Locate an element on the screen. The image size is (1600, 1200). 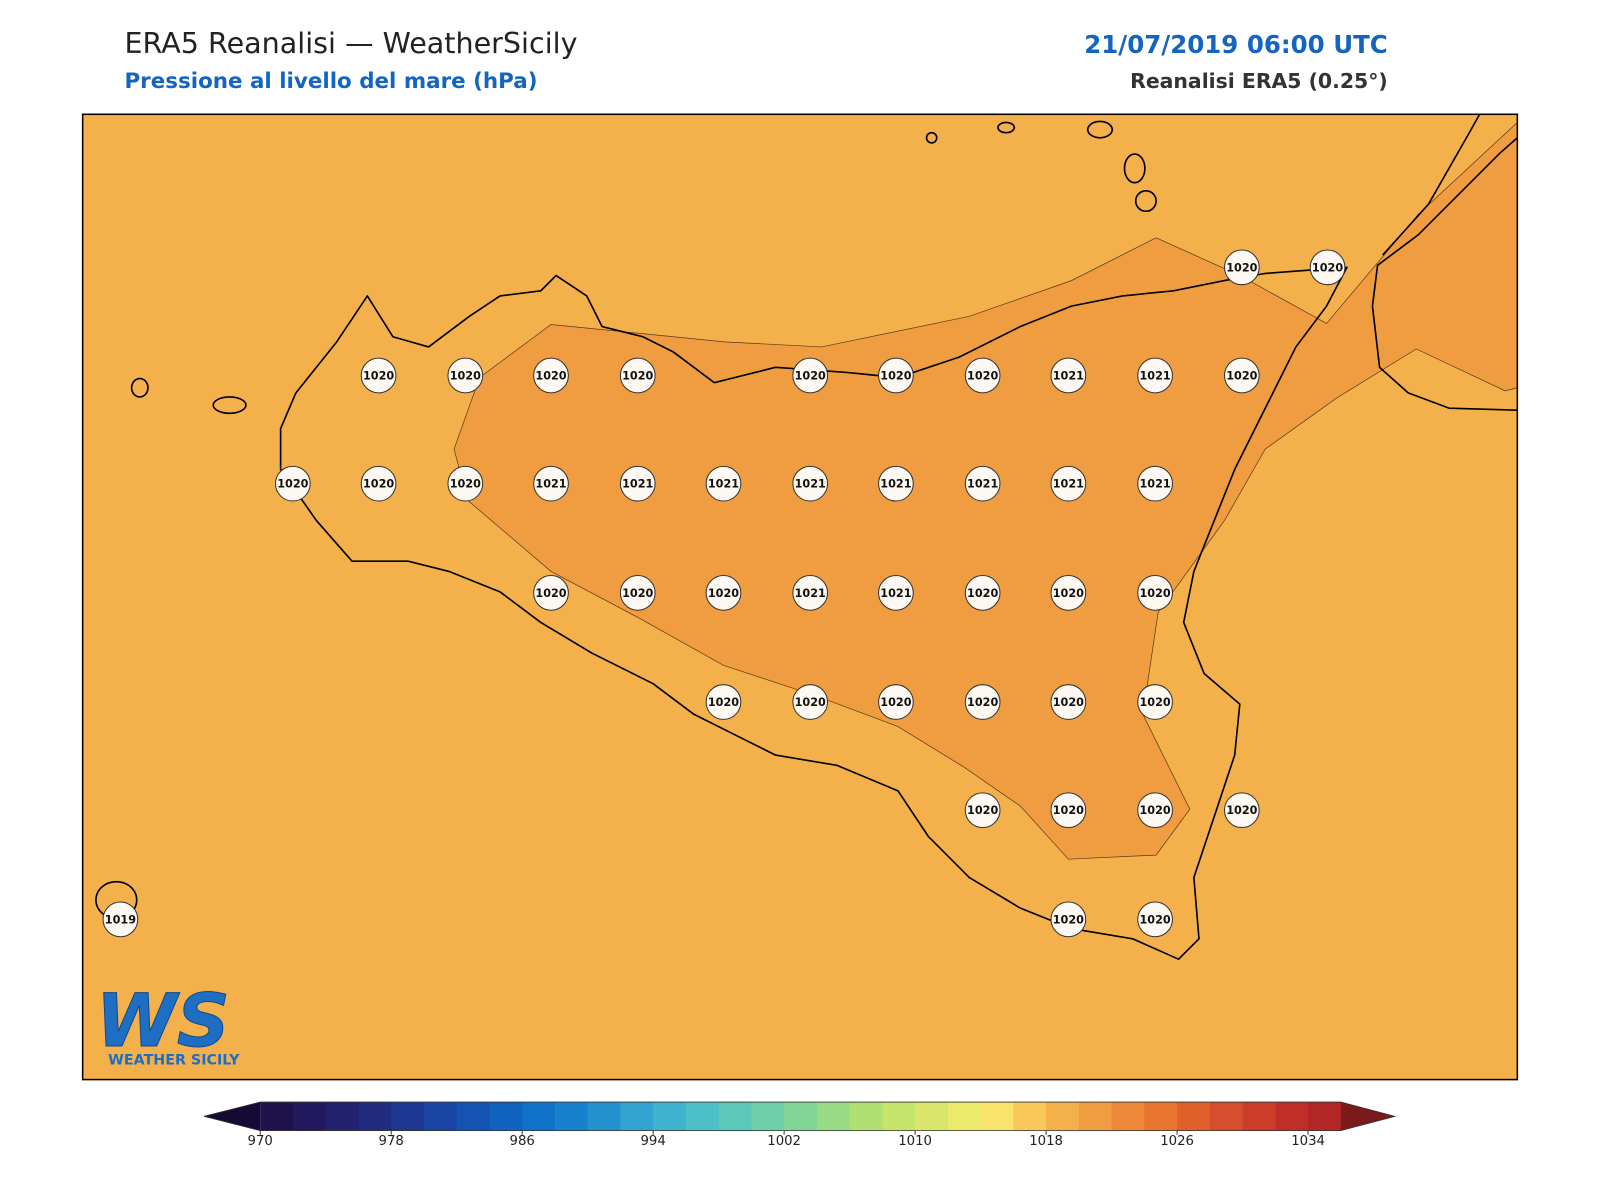
date: 21/07/2019 06:00 UTC is located at coordinates (1236, 44).